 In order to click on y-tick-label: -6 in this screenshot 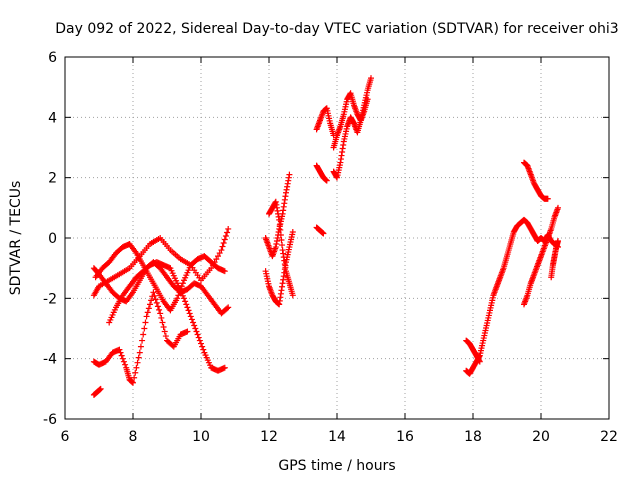, I will do `click(50, 420)`.